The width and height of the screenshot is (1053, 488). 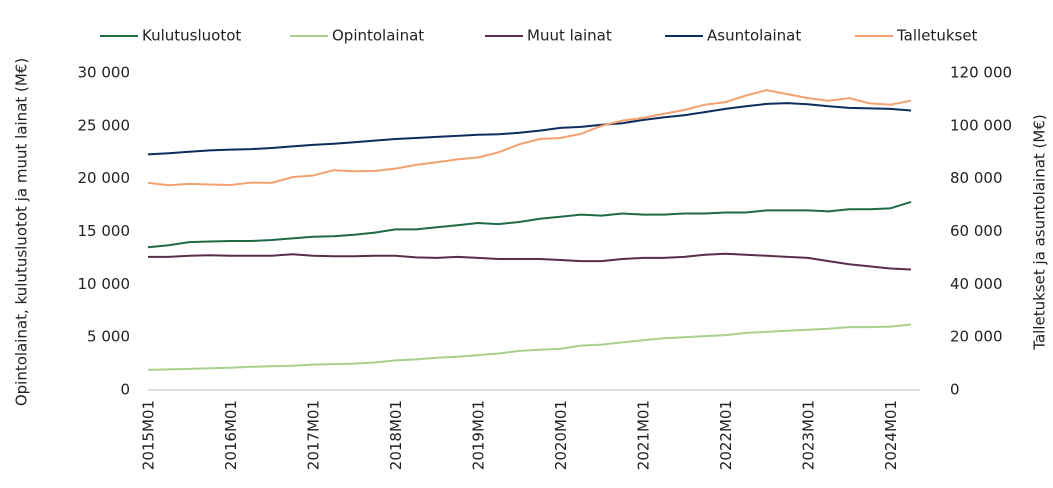 What do you see at coordinates (378, 36) in the screenshot?
I see `legend-label: Opintolainat` at bounding box center [378, 36].